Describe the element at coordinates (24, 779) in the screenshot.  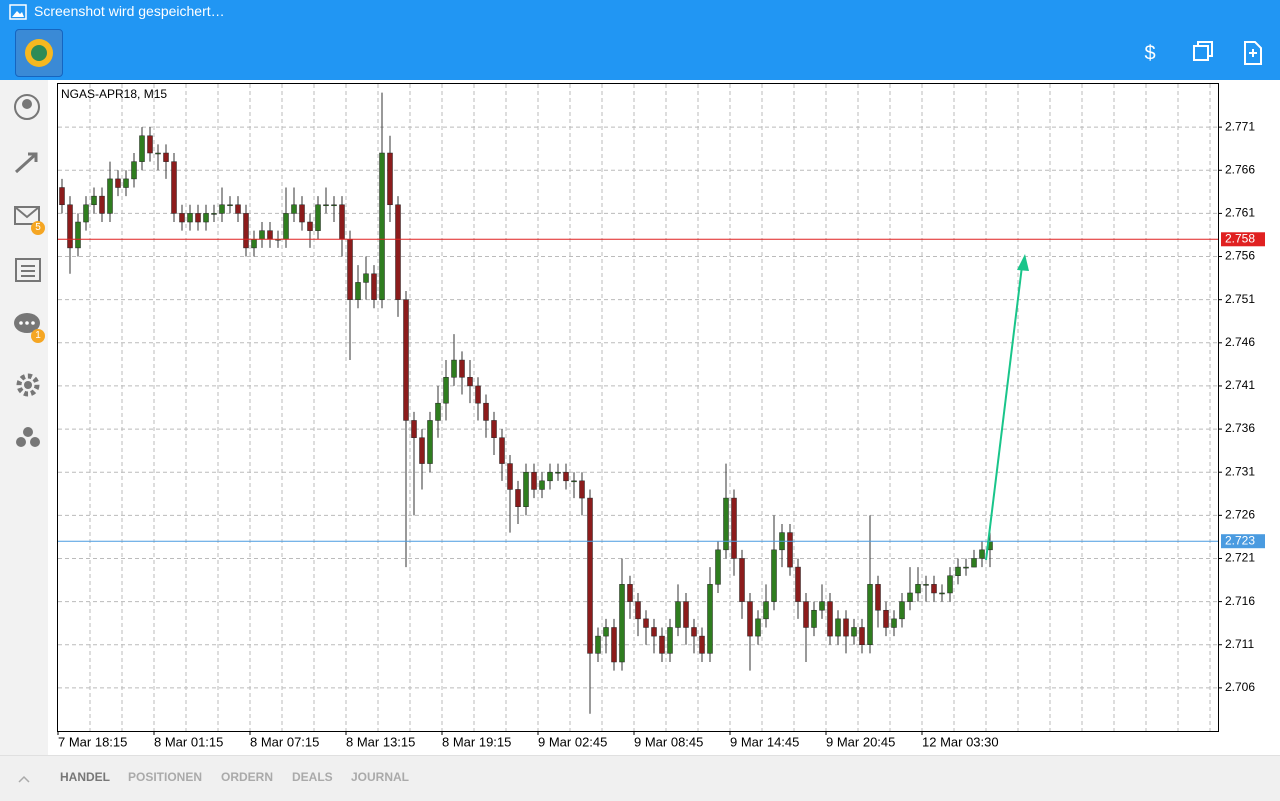
I see `collapse-caret` at that location.